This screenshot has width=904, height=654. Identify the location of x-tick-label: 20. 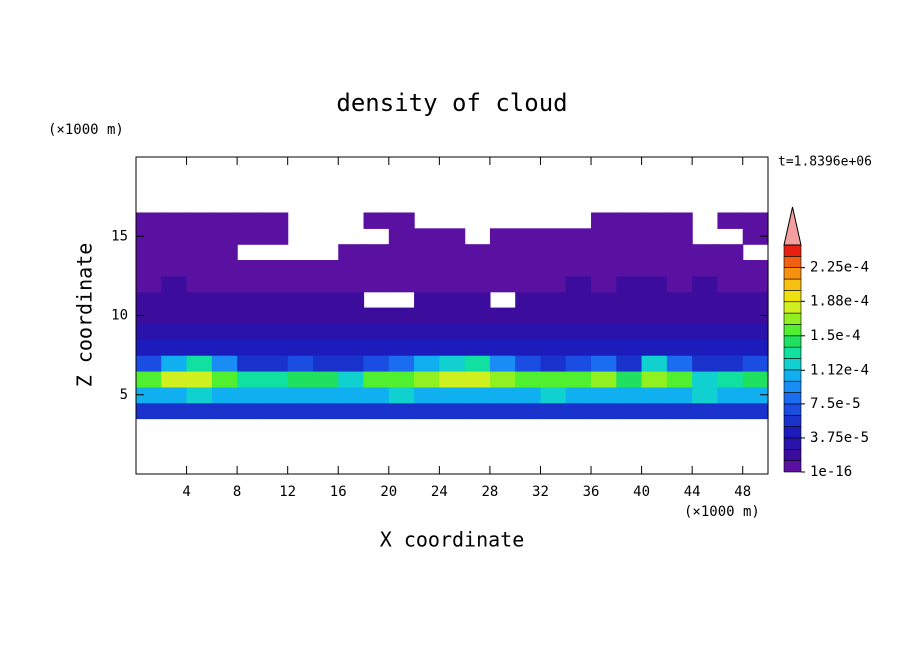
(388, 492).